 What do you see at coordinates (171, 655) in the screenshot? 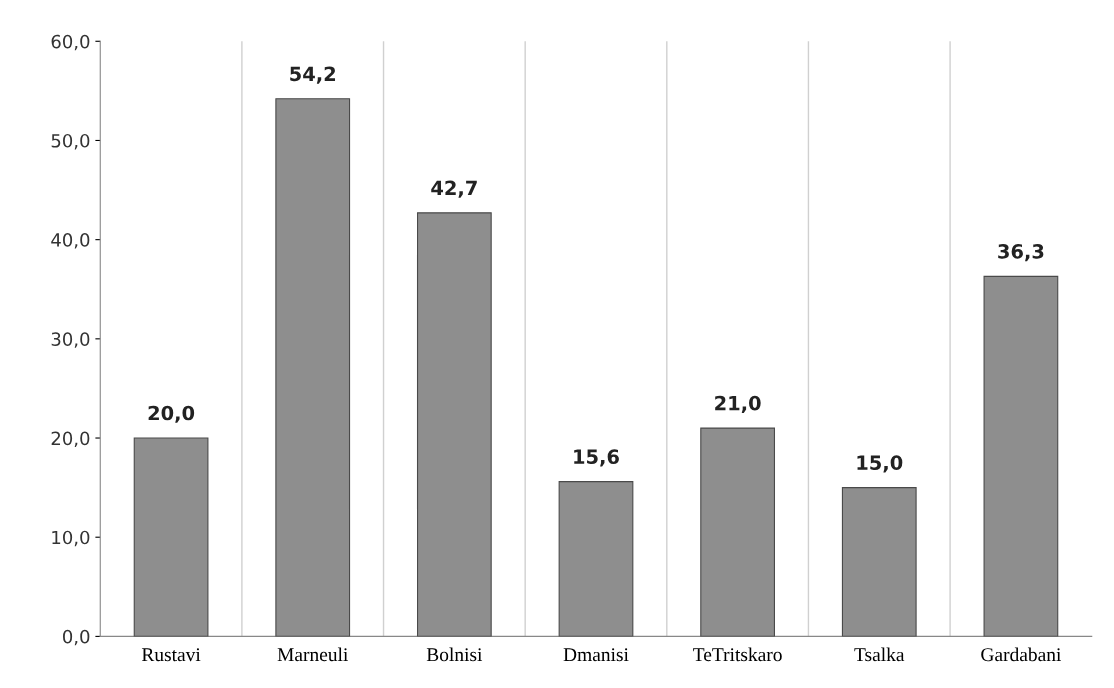
I see `x-tick-label: Rustavi` at bounding box center [171, 655].